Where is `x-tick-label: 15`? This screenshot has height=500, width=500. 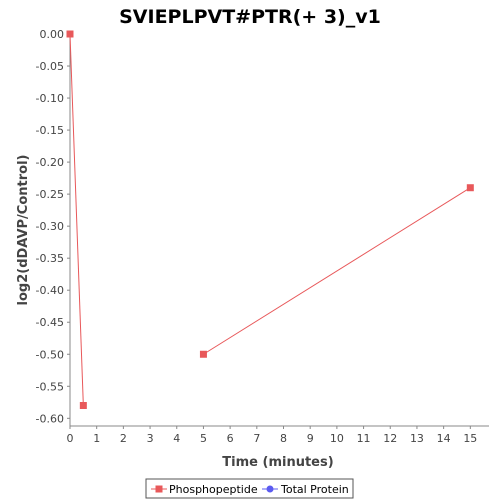 x-tick-label: 15 is located at coordinates (470, 438).